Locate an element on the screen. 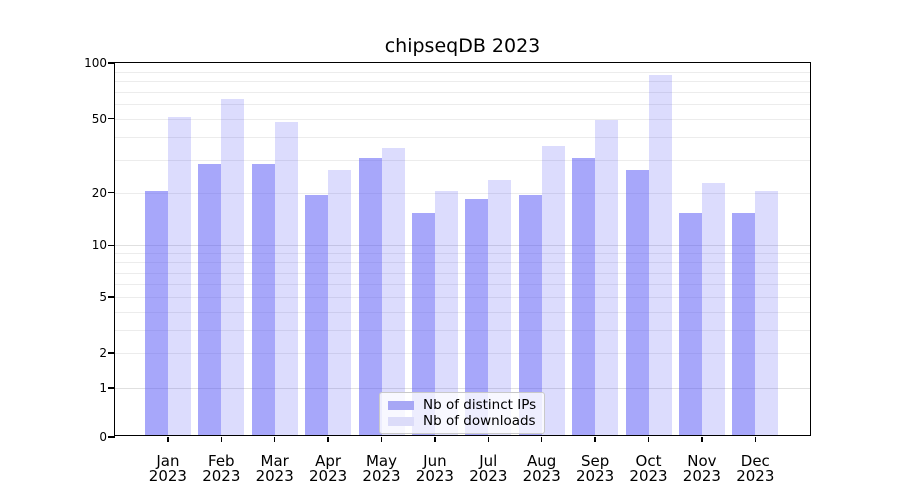  x-tick-label-jan: Jan 2023 is located at coordinates (168, 469).